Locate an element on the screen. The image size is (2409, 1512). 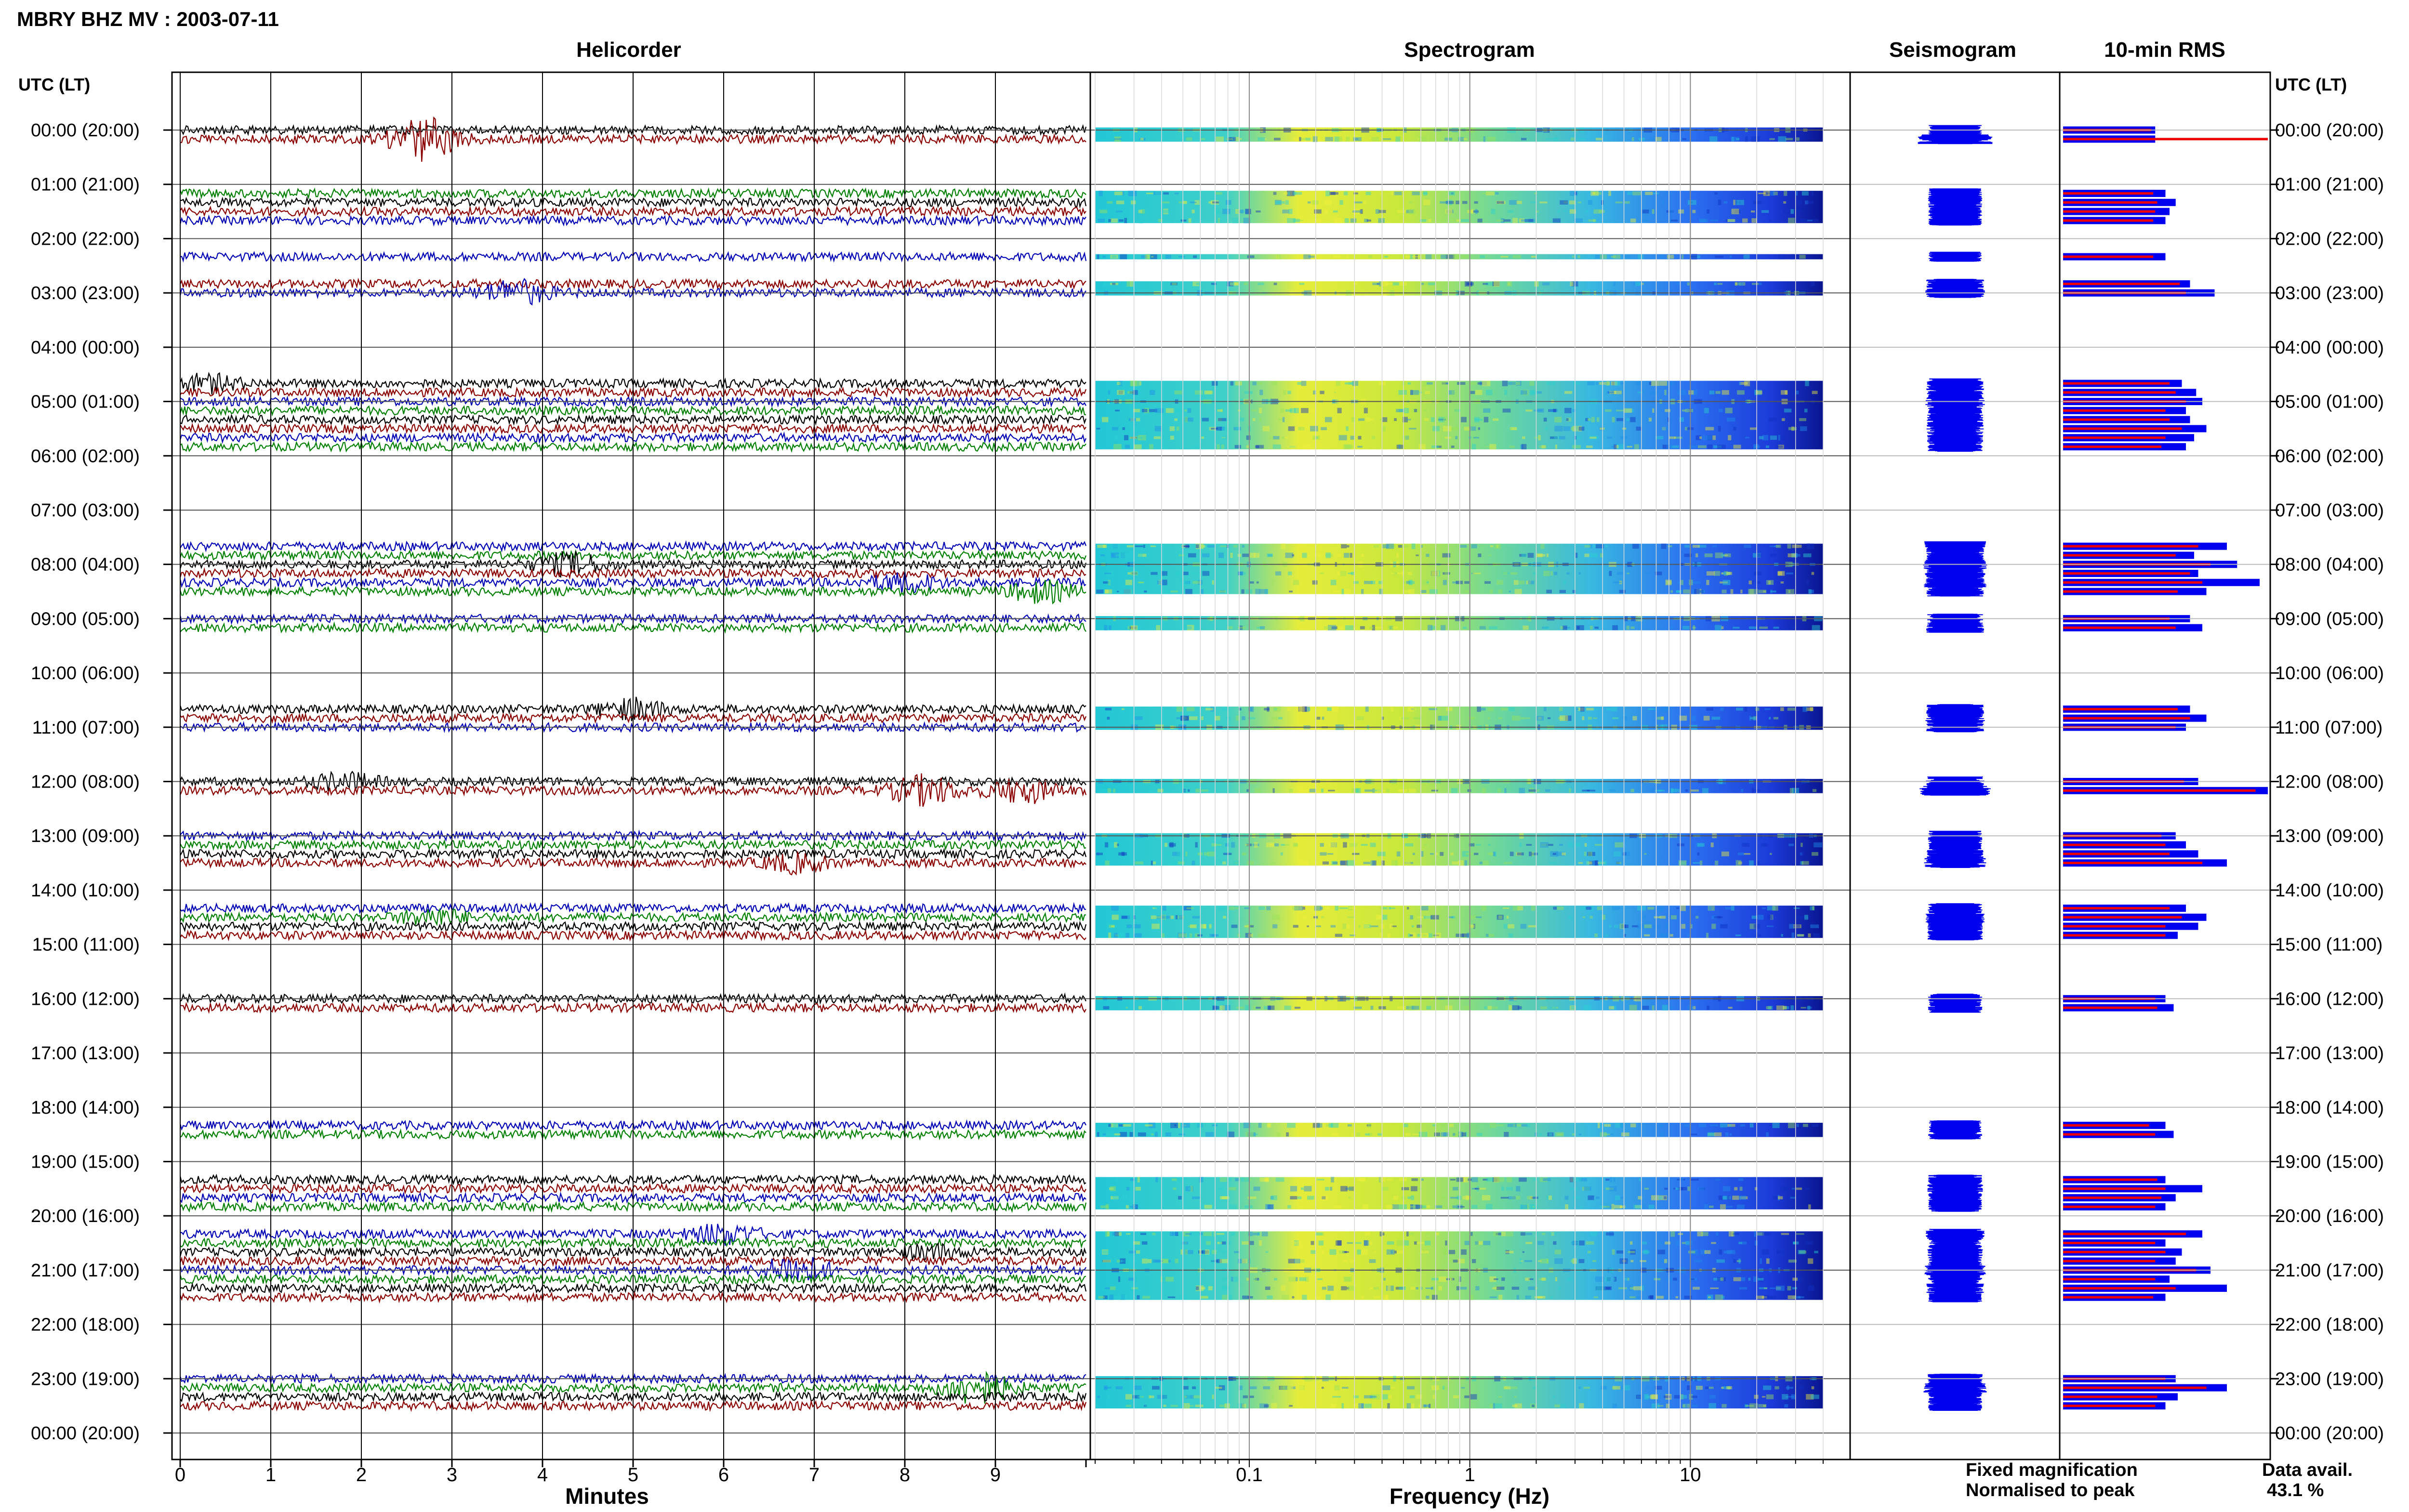
frequency-tick-label: 0.1 is located at coordinates (1249, 1475).